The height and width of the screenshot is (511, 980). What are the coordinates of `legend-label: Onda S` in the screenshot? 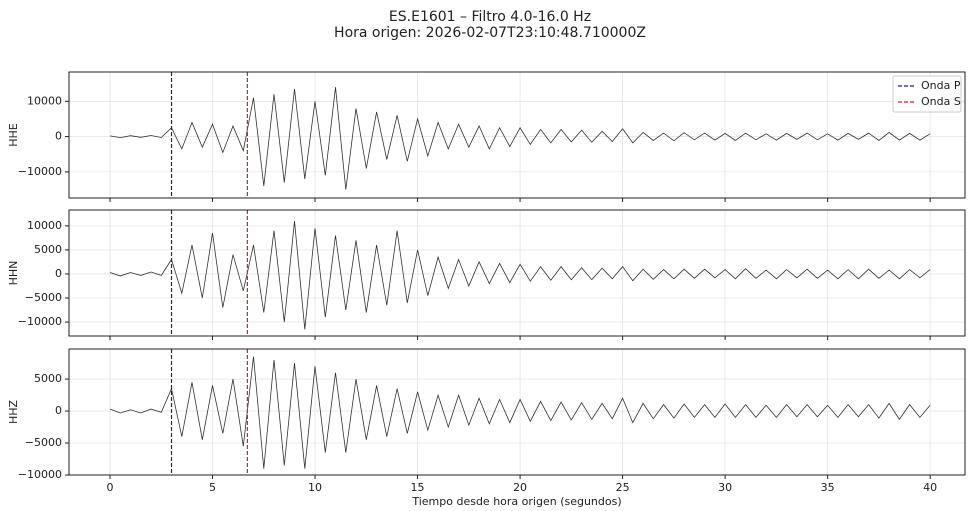 It's located at (941, 101).